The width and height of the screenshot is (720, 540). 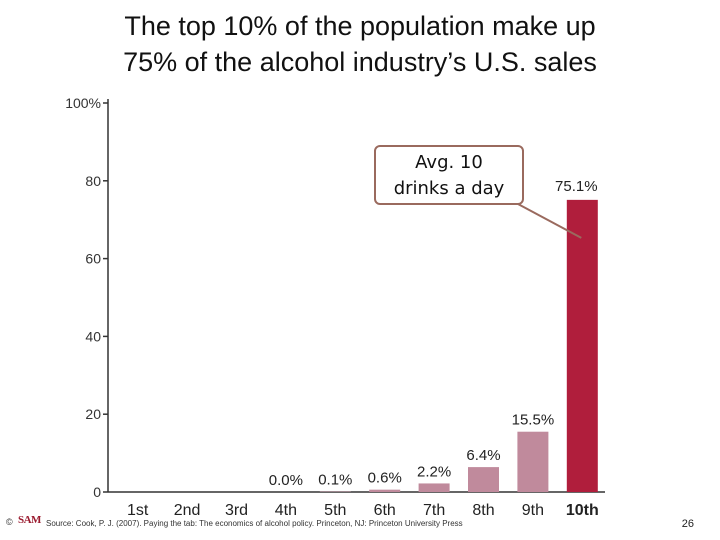 I want to click on page-number: 26, so click(x=687, y=524).